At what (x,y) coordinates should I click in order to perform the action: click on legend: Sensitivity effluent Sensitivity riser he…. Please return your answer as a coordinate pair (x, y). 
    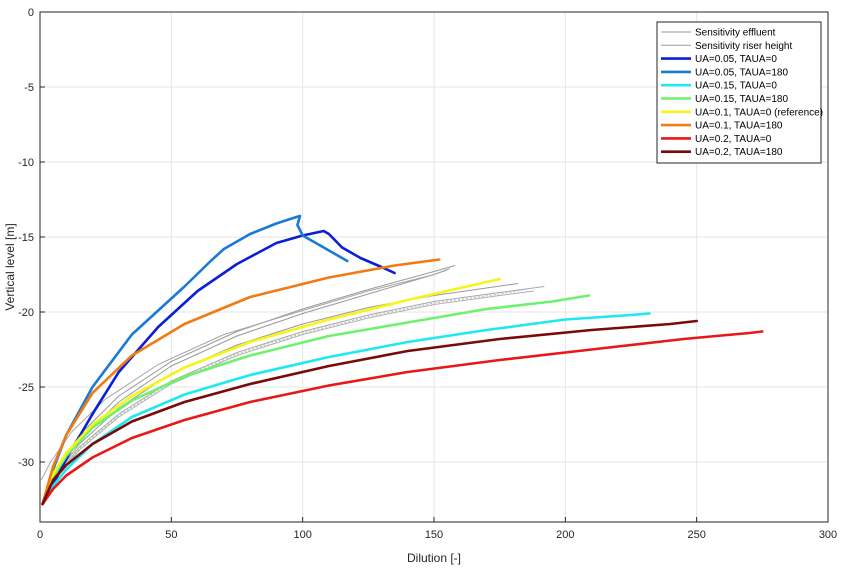
    Looking at the image, I should click on (739, 92).